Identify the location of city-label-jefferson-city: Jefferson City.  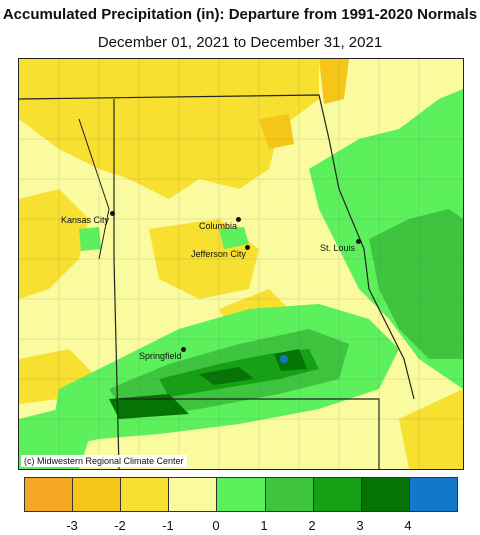
(218, 254).